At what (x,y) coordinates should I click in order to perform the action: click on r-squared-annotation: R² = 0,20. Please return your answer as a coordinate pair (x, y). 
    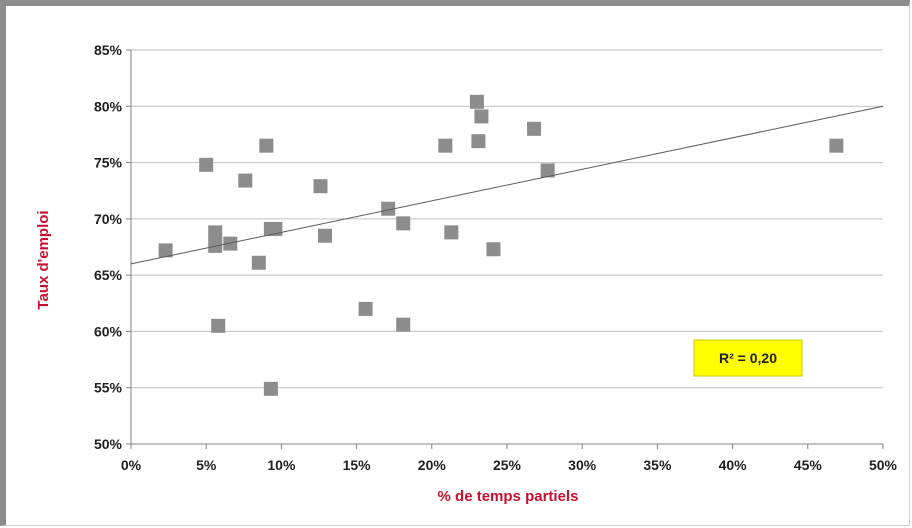
    Looking at the image, I should click on (748, 358).